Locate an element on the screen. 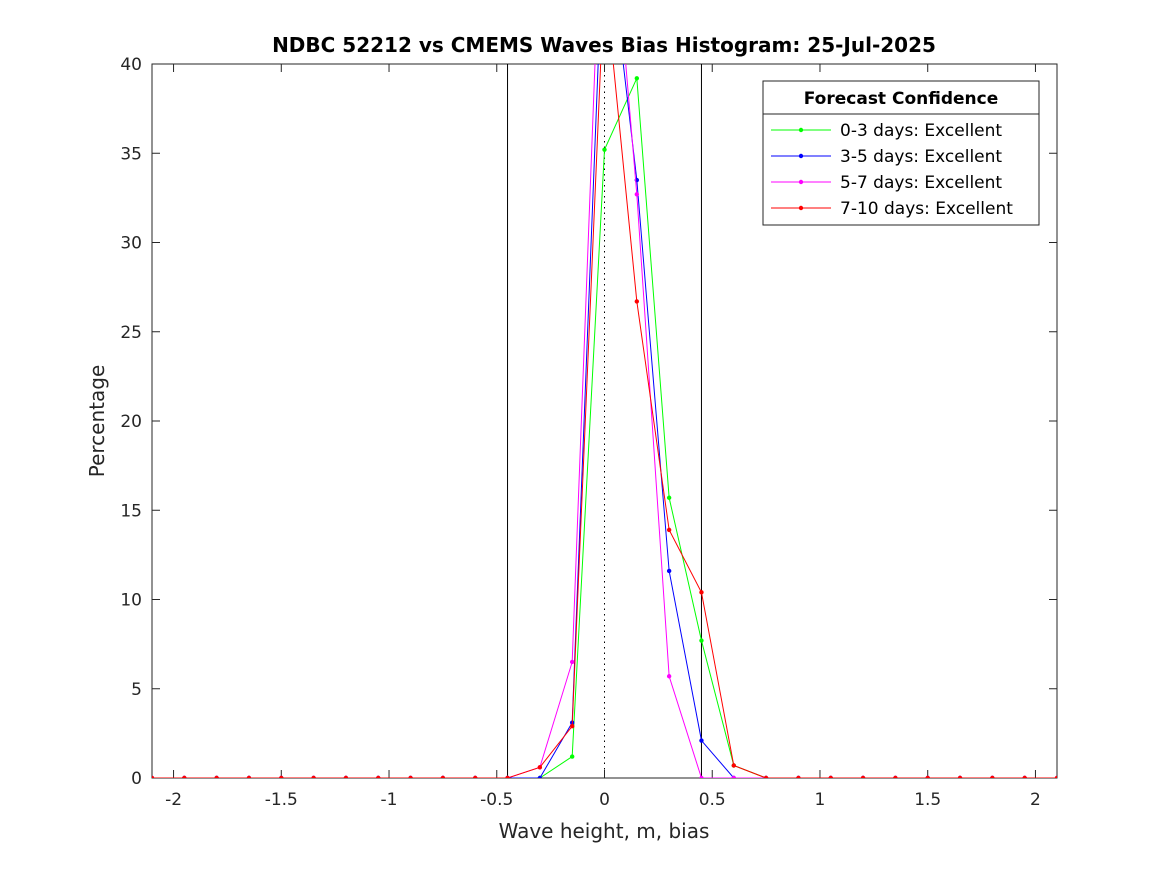 The width and height of the screenshot is (1167, 875). x-tick-label: 0 is located at coordinates (604, 800).